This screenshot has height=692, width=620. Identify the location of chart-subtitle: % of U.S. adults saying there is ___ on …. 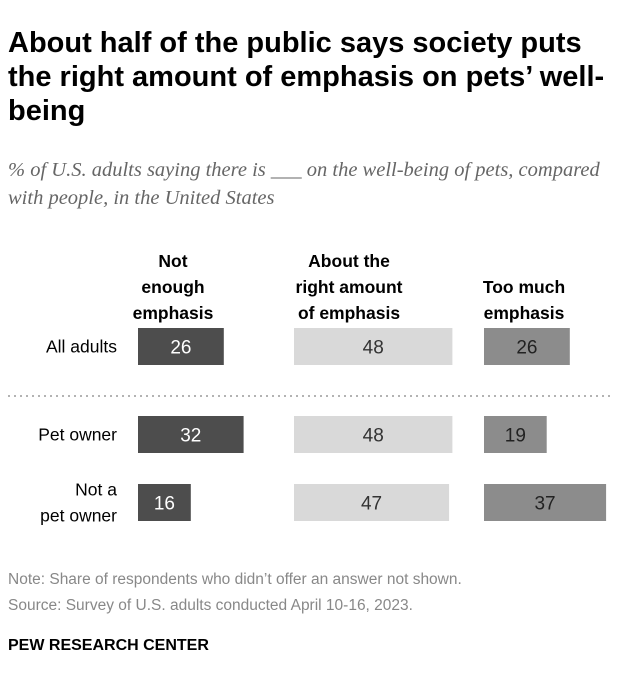
(304, 184).